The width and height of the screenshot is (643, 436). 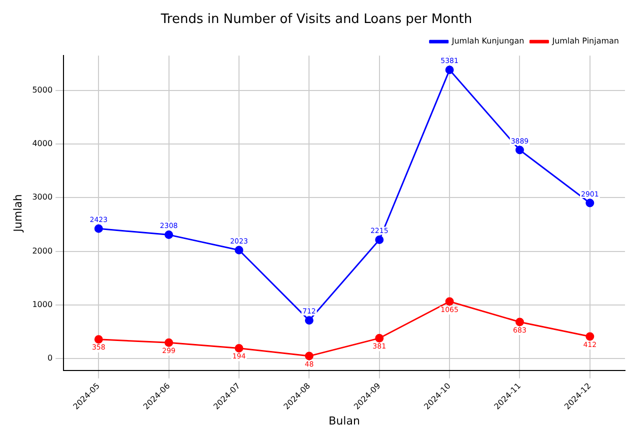 I want to click on y-tick-label: 2000, so click(x=42, y=251).